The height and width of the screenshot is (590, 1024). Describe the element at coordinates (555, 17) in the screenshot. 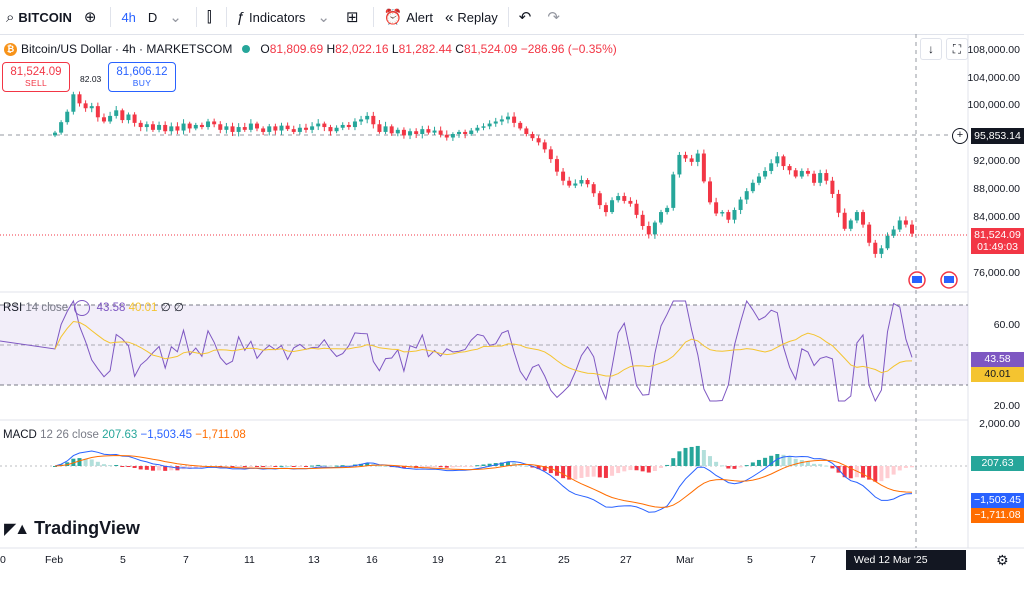

I see `redo-button: ↷` at that location.